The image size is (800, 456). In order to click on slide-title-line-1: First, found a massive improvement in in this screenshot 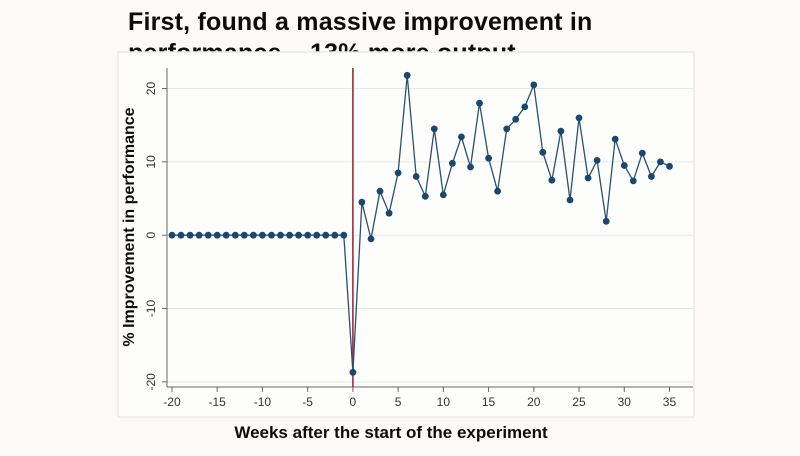, I will do `click(360, 22)`.